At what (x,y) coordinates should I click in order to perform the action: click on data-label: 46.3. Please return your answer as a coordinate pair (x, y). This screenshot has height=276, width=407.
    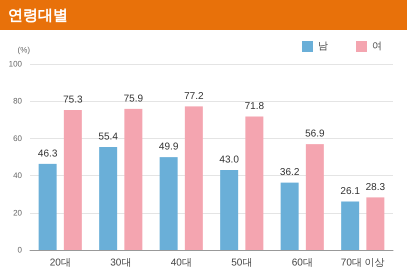
    Looking at the image, I should click on (48, 154).